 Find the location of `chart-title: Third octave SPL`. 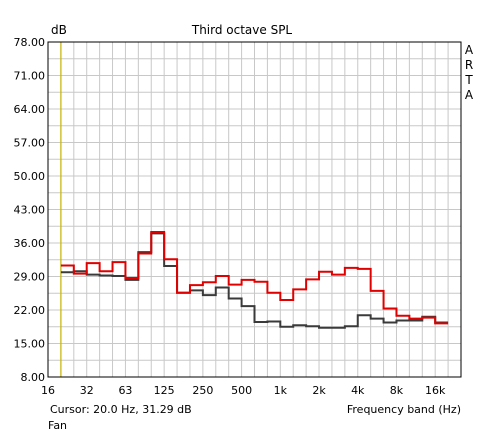

chart-title: Third octave SPL is located at coordinates (242, 30).